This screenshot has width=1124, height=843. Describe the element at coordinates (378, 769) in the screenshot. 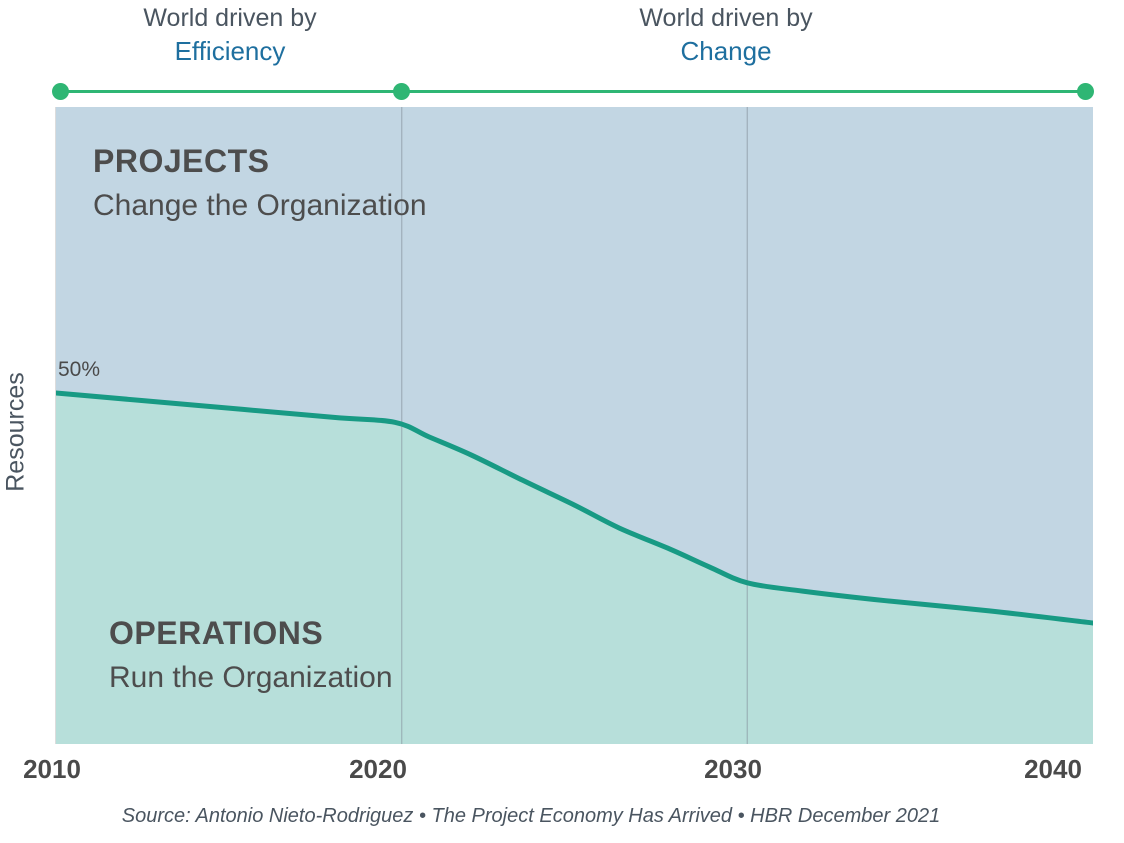

I see `x-tick-2020: 2020` at that location.